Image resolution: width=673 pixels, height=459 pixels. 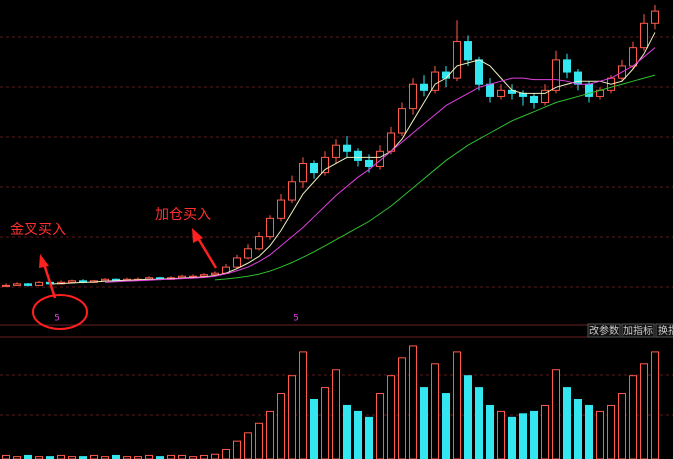 What do you see at coordinates (38, 230) in the screenshot?
I see `annotation: 金叉买入` at bounding box center [38, 230].